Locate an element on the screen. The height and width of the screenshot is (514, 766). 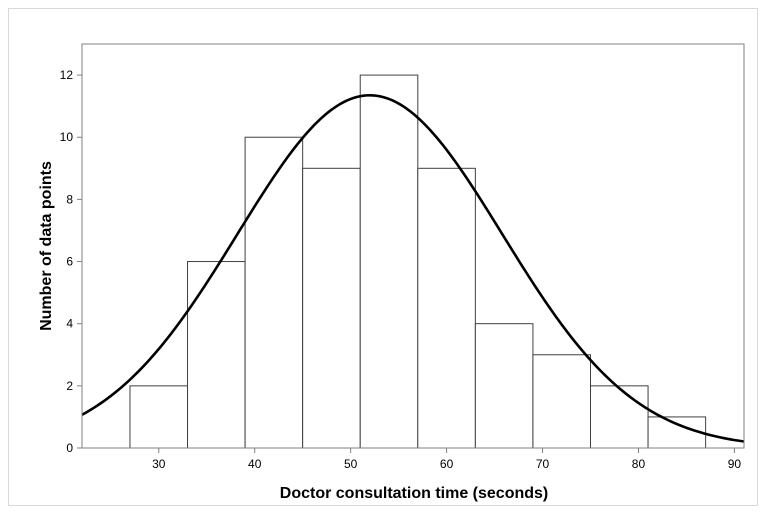
y-axis-ticks: 0 2 4 6 8 10 12 is located at coordinates (71, 261).